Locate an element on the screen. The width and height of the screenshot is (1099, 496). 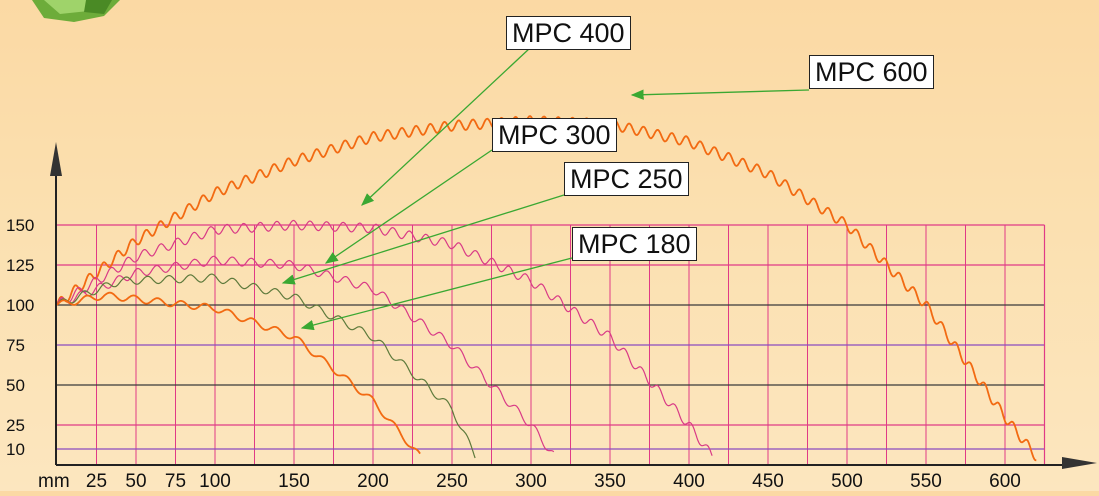
series-mpc-180-line is located at coordinates (238, 373).